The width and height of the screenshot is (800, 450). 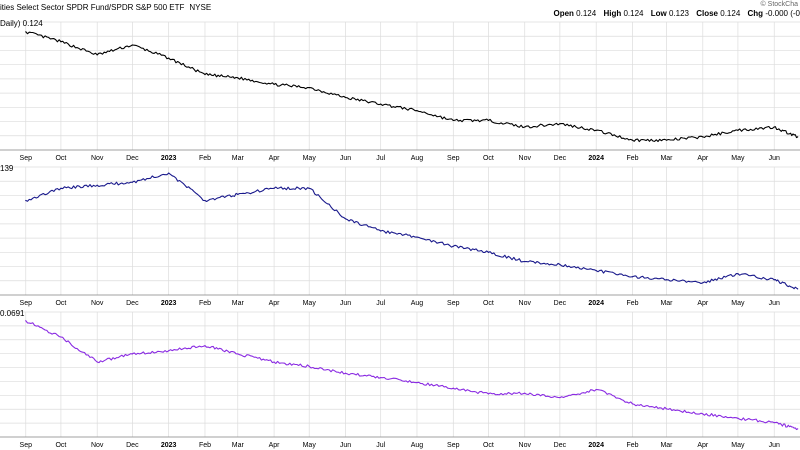 What do you see at coordinates (779, 4) in the screenshot?
I see `brand-watermark: © StockCha` at bounding box center [779, 4].